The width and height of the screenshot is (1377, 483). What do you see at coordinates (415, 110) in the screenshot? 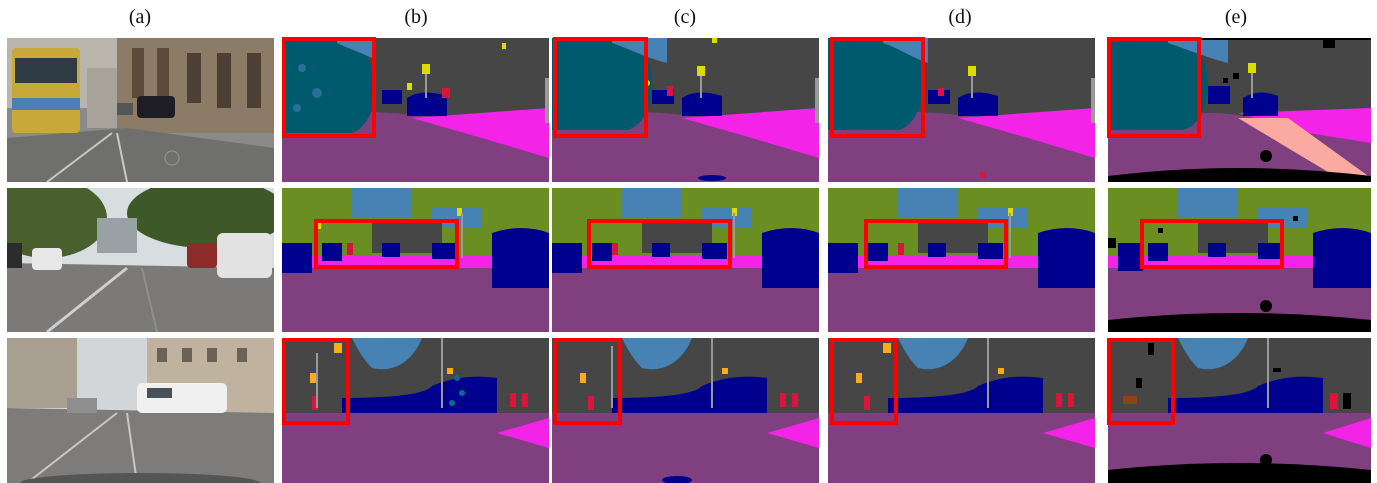
I see `segmentation-b-row1` at bounding box center [415, 110].